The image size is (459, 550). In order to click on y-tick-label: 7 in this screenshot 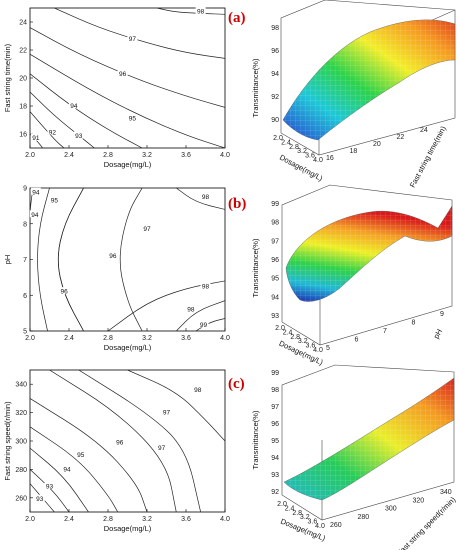, I will do `click(25, 260)`.